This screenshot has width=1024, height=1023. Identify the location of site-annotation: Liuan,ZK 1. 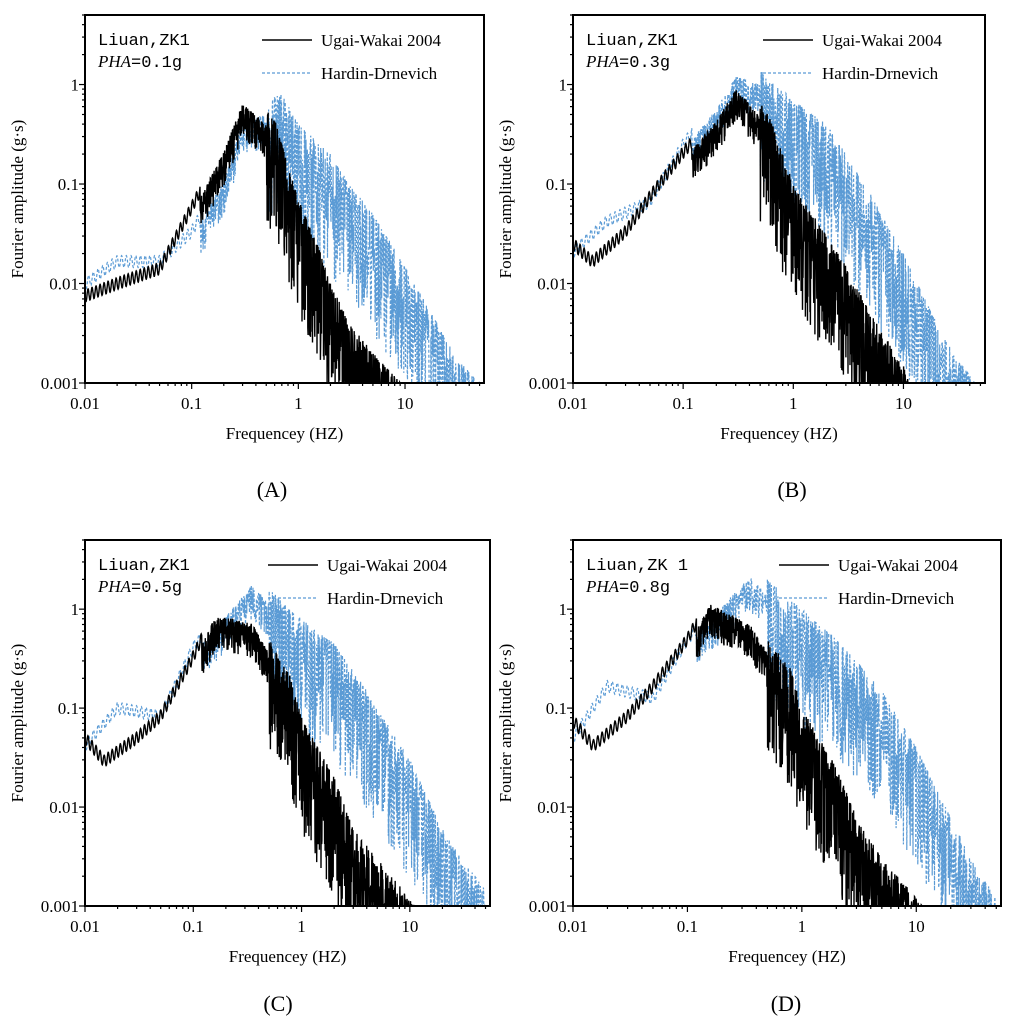
(637, 566).